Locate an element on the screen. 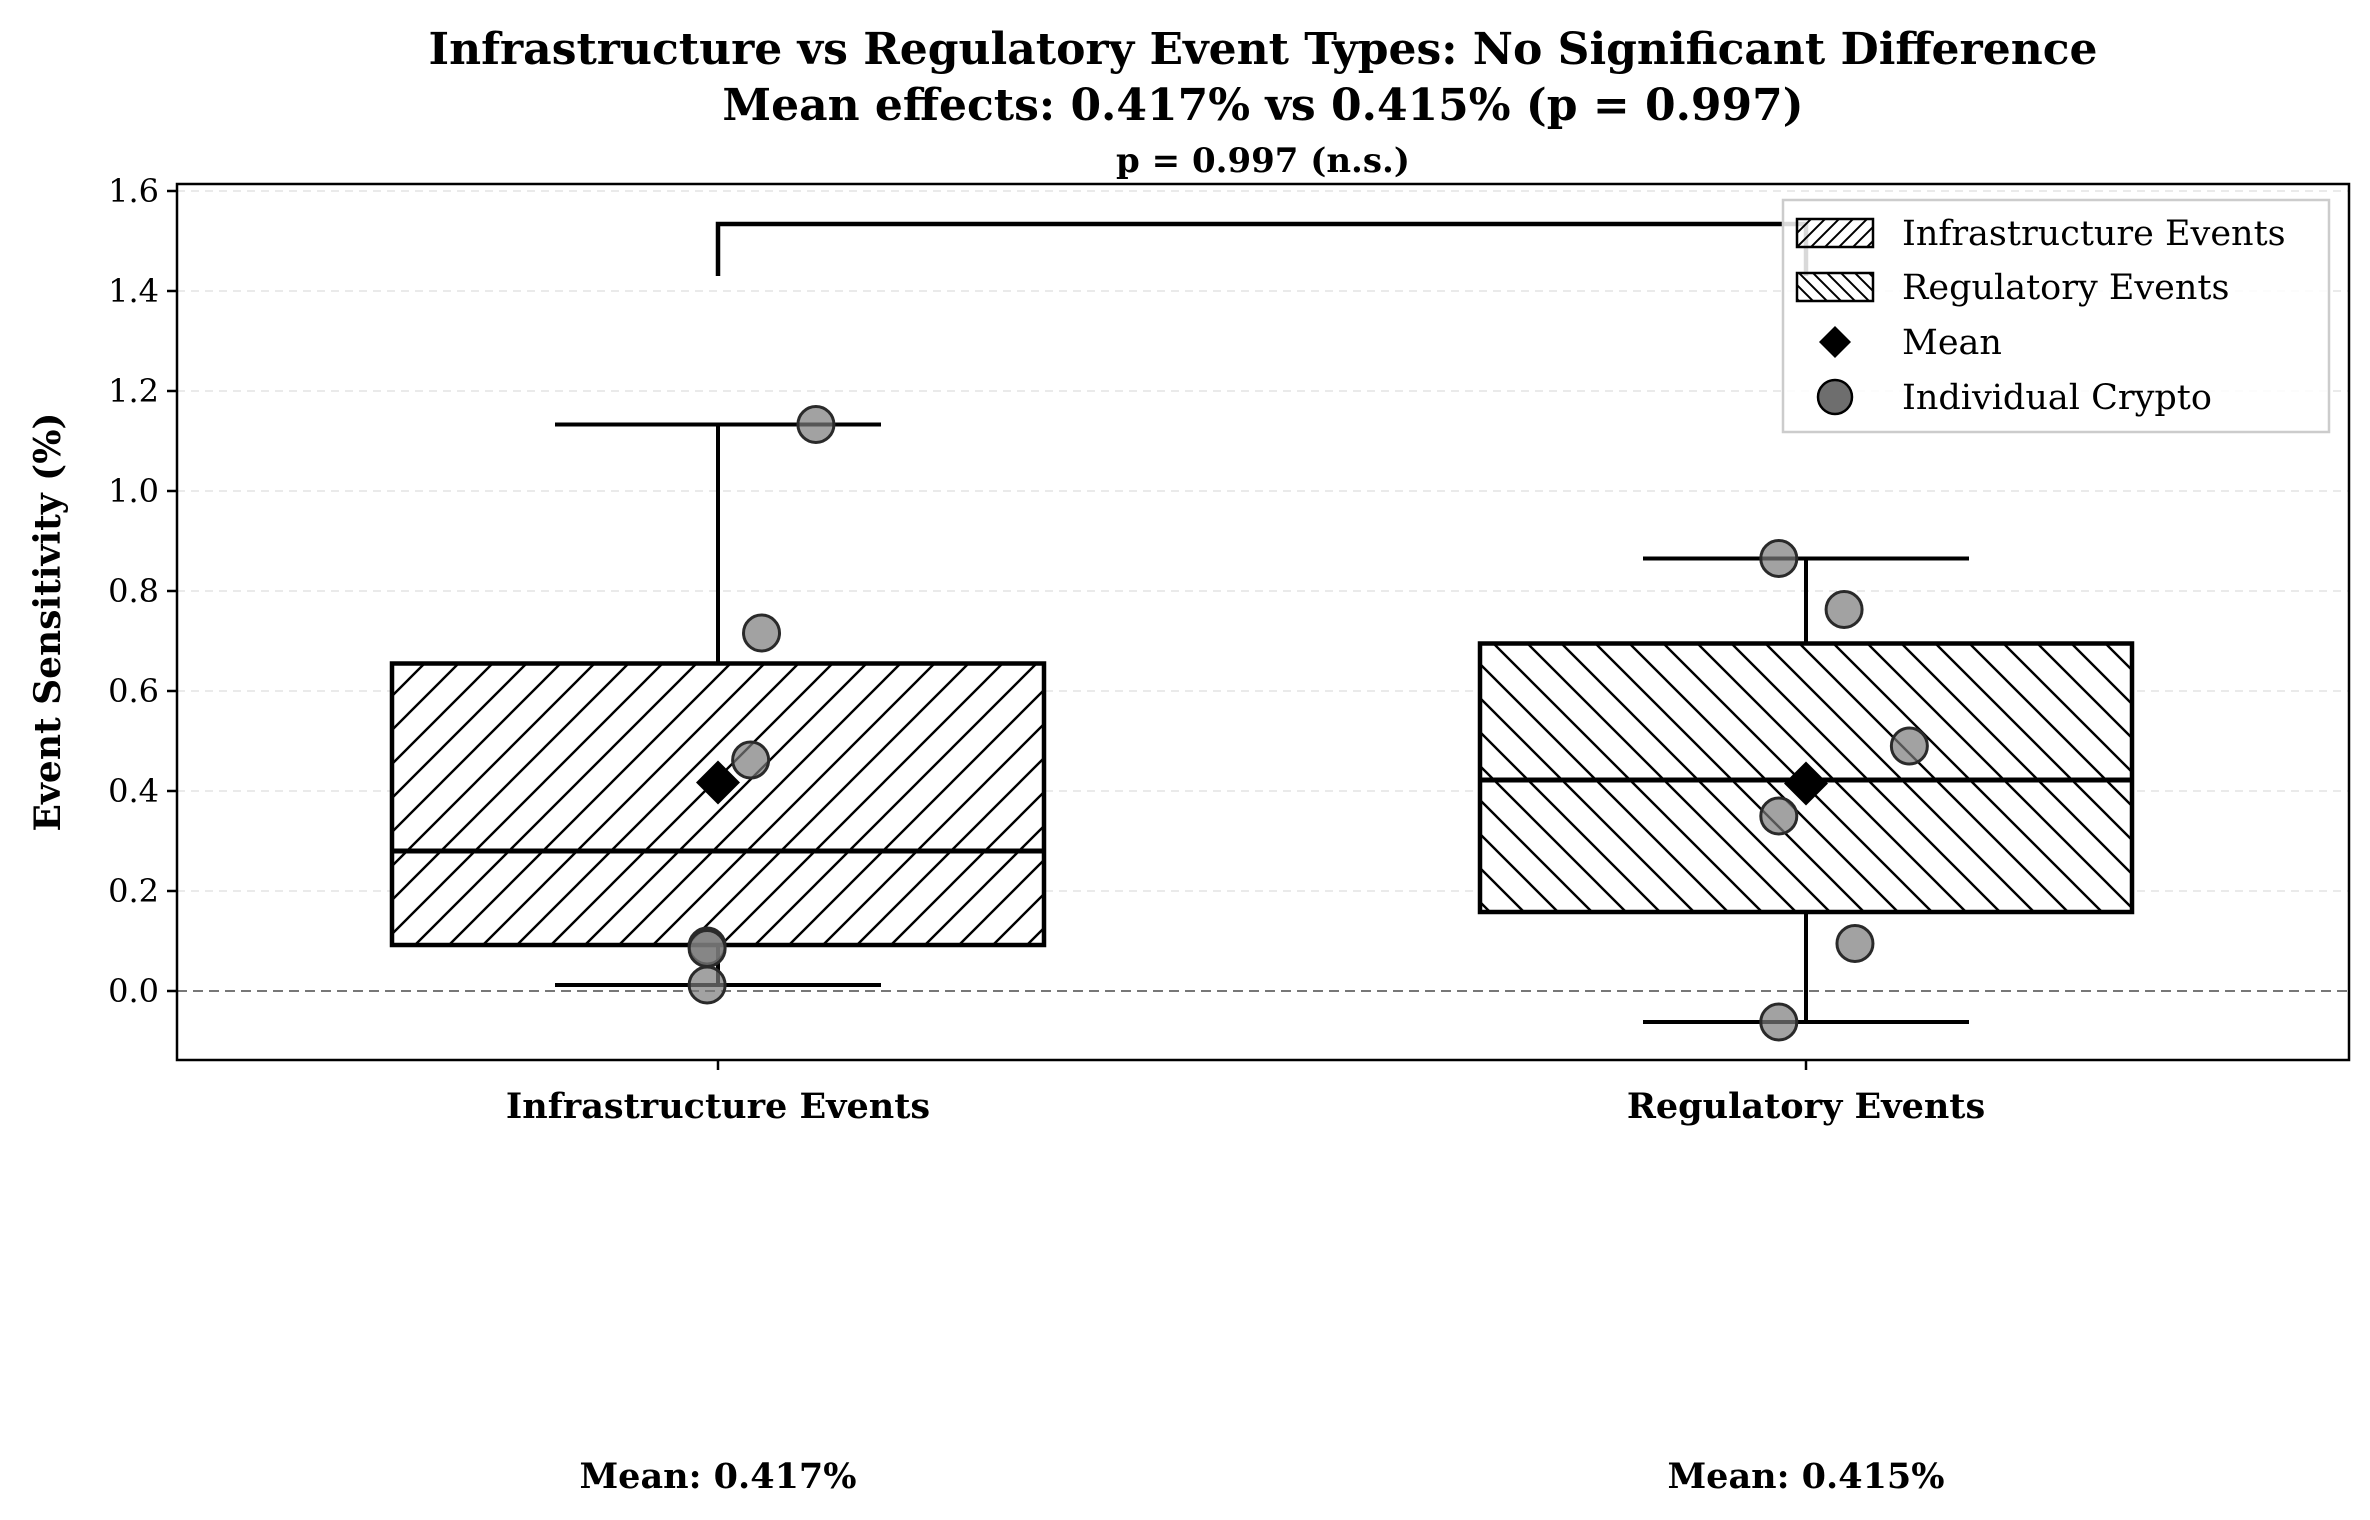 This screenshot has height=1520, width=2370. y-tick-label: 1.6 is located at coordinates (133, 191).